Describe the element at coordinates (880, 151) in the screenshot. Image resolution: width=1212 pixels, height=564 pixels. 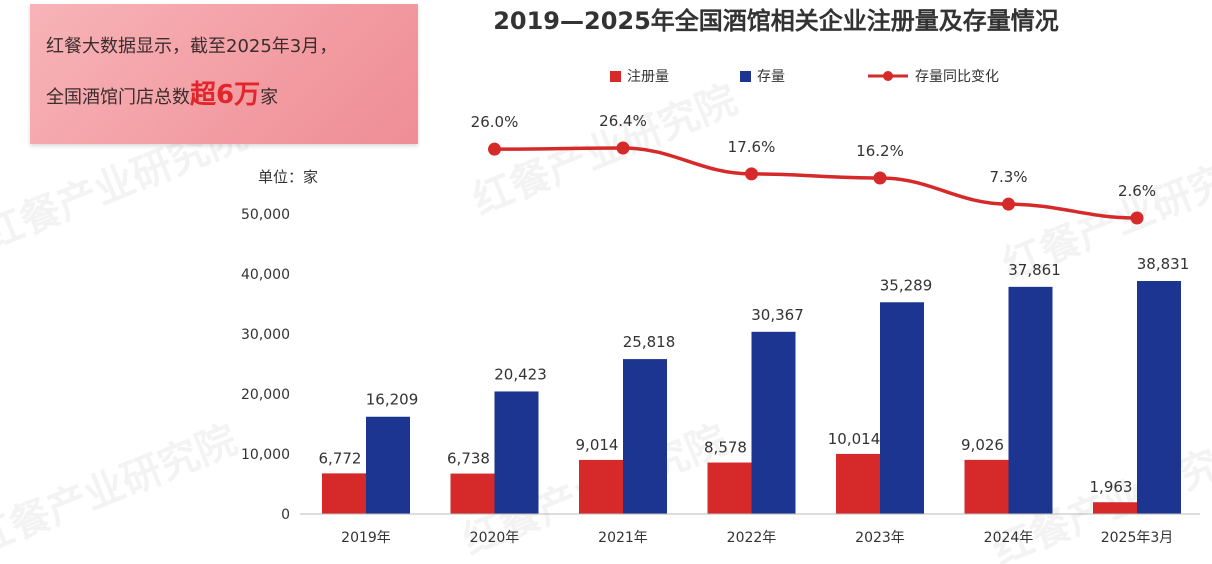
I see `yoy-data-label: 16.2%` at that location.